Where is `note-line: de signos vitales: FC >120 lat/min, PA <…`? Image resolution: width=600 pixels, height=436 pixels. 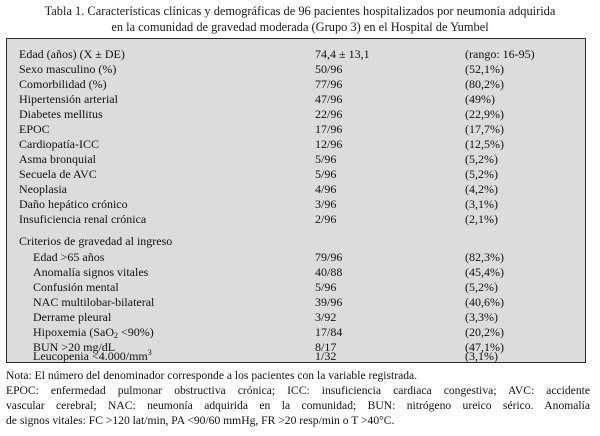
note-line: de signos vitales: FC >120 lat/min, PA <… is located at coordinates (200, 420).